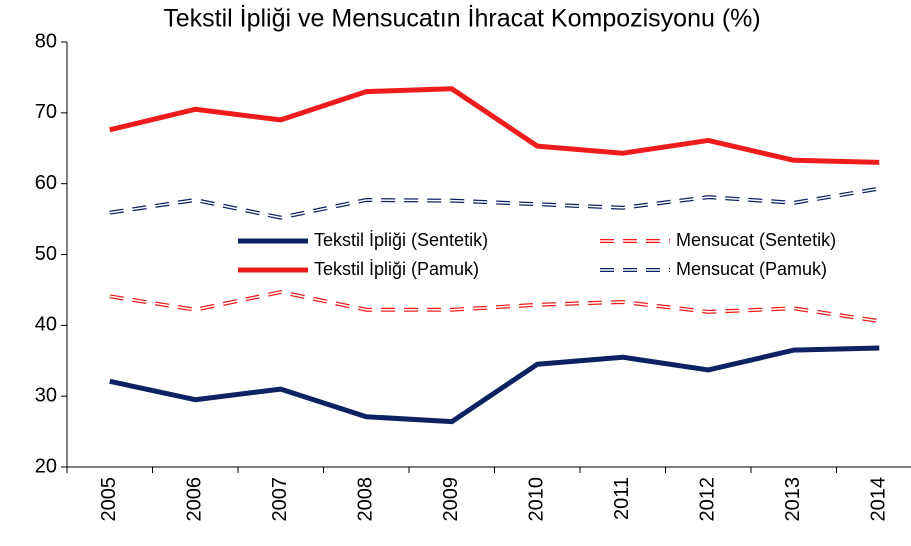 This screenshot has height=546, width=911. Describe the element at coordinates (109, 499) in the screenshot. I see `x-tick-label: 2005` at that location.